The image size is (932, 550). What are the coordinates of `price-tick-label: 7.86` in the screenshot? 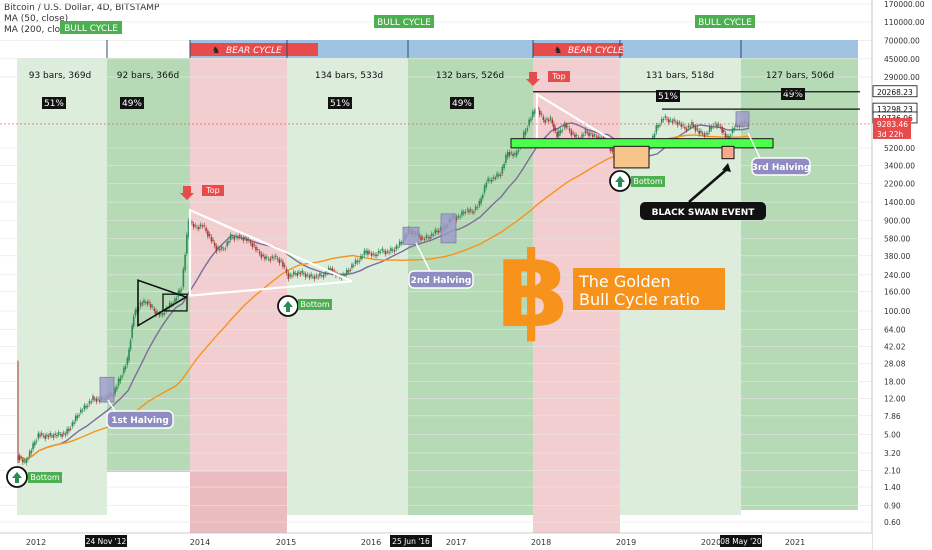 It's located at (892, 416).